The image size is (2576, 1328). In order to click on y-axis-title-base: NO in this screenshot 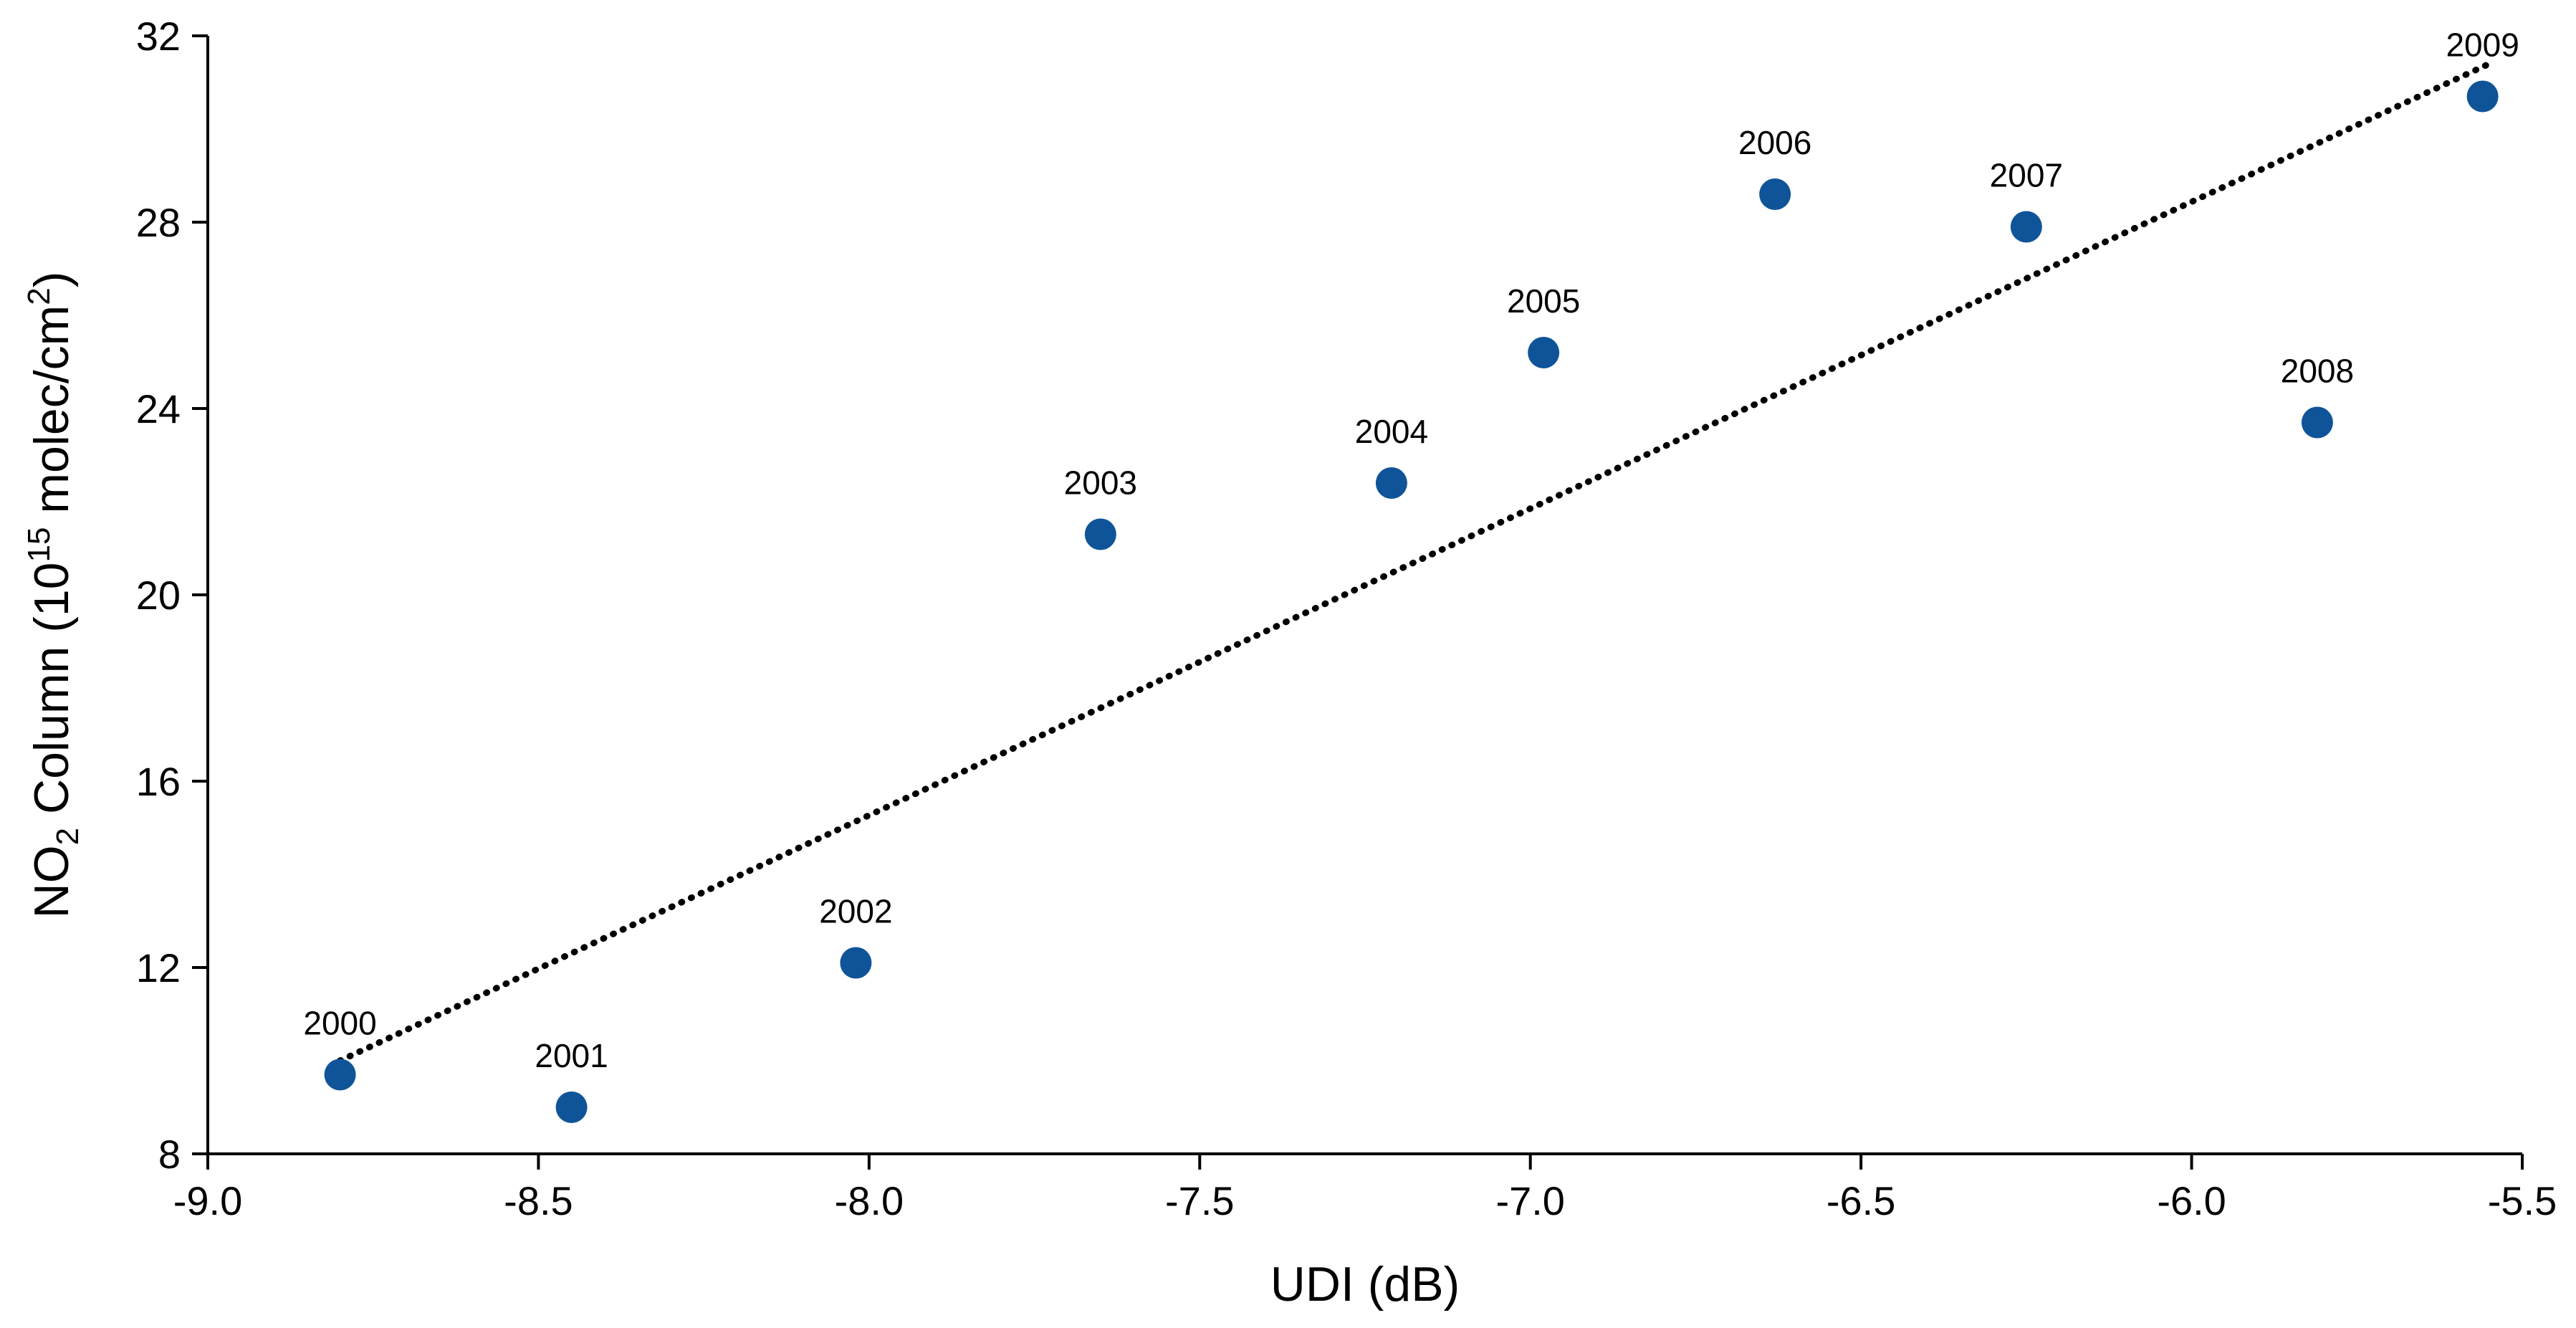, I will do `click(51, 882)`.